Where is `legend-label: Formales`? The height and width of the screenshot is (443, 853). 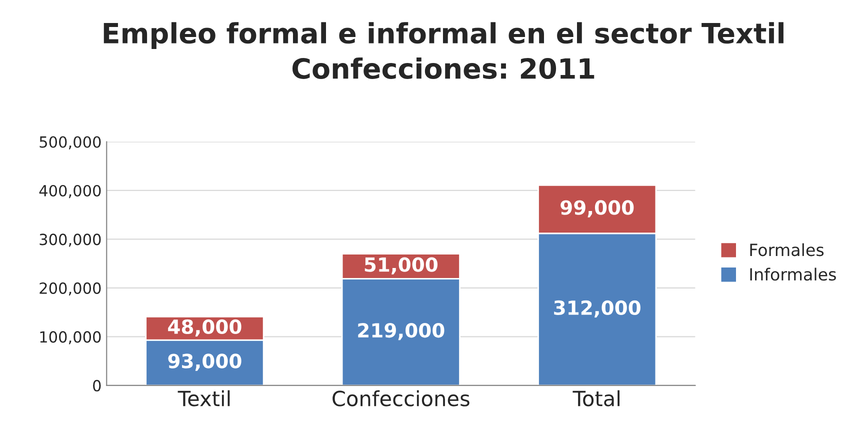
legend-label: Formales is located at coordinates (787, 249).